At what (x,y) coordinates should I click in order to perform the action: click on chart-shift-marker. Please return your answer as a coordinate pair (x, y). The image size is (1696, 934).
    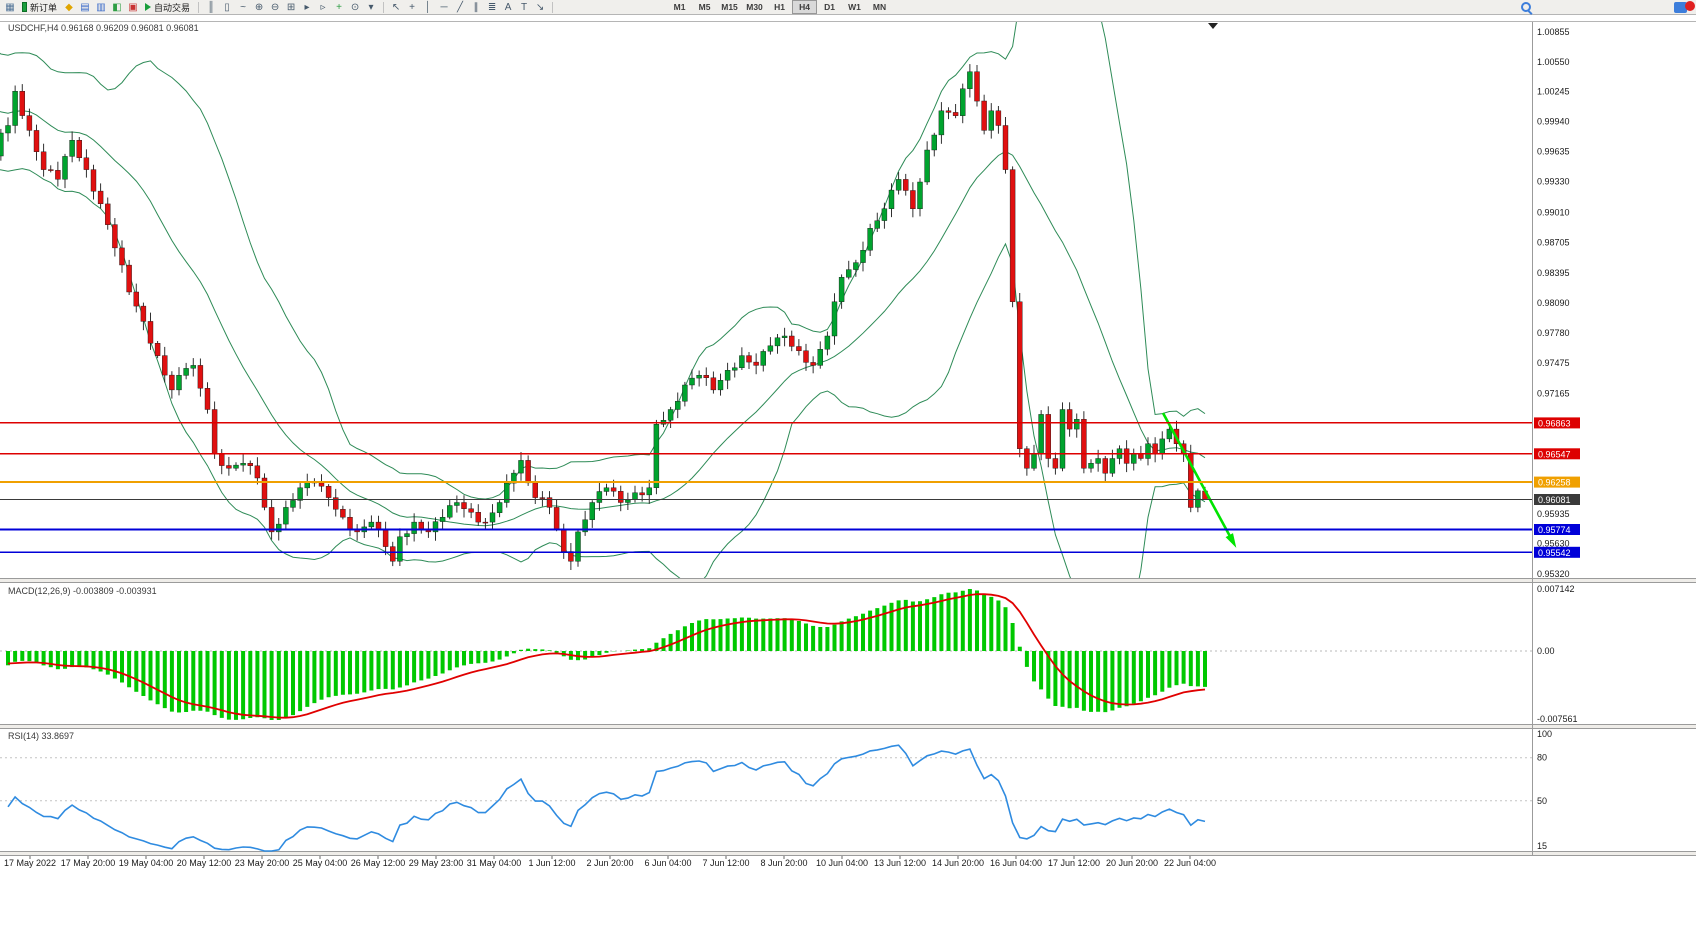
    Looking at the image, I should click on (1213, 26).